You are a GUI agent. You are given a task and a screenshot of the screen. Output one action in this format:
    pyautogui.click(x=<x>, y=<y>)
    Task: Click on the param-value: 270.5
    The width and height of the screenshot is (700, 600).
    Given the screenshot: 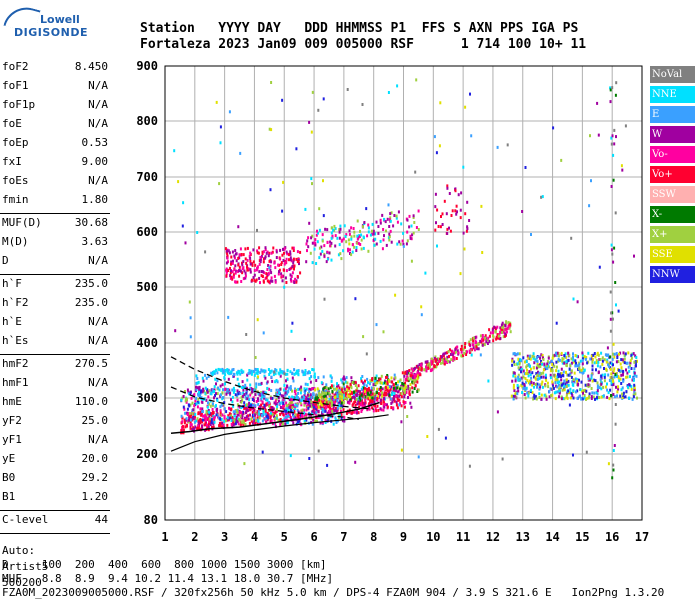 What is the action you would take?
    pyautogui.click(x=91, y=363)
    